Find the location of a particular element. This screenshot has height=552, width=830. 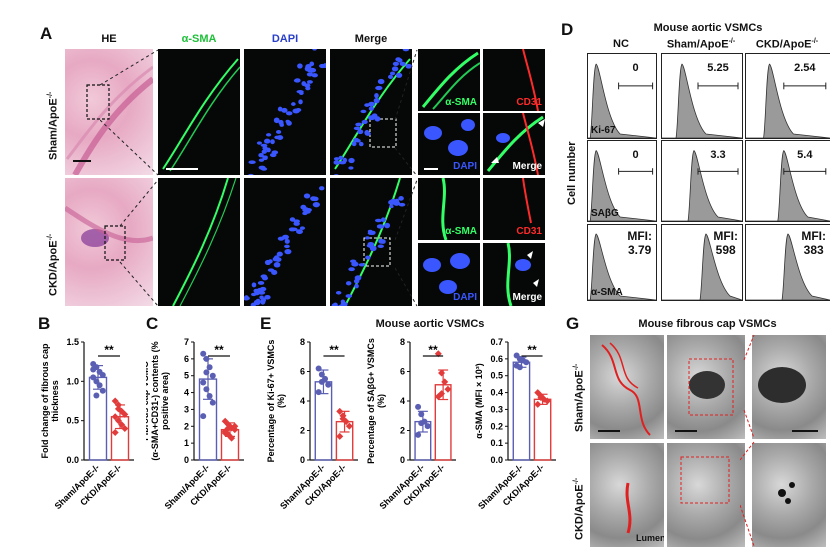

y-tick-label: 3 is located at coordinates (186, 409).